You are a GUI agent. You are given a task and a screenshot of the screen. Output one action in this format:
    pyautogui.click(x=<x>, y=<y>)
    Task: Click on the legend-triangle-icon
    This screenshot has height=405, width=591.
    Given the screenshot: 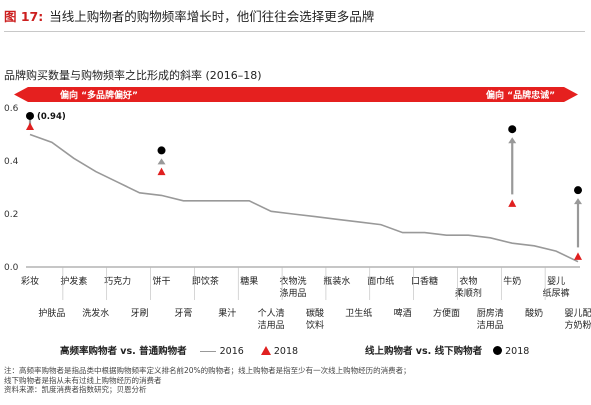 What is the action you would take?
    pyautogui.click(x=265, y=350)
    